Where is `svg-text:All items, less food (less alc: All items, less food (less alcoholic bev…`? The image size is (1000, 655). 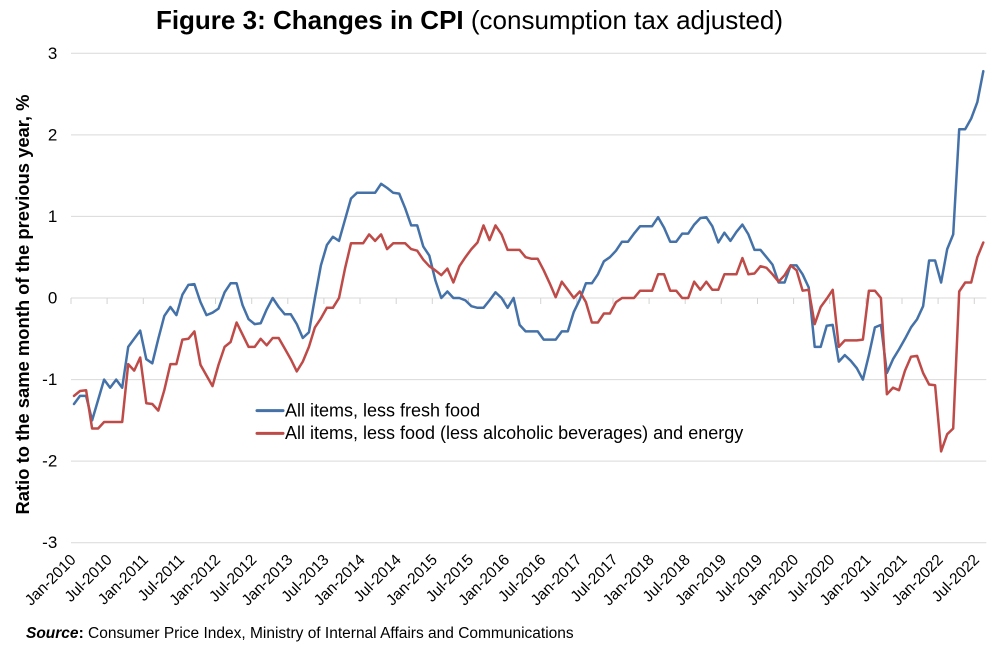 svg-text:All items, less food (less alc: All items, less food (less alcoholic bev… is located at coordinates (514, 433).